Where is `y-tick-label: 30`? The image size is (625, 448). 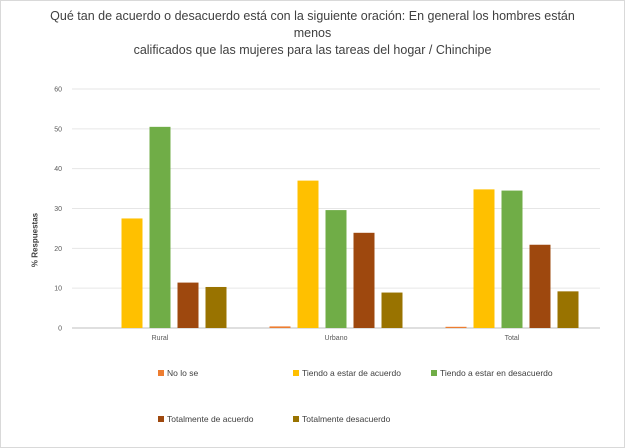
y-tick-label: 30 is located at coordinates (58, 209).